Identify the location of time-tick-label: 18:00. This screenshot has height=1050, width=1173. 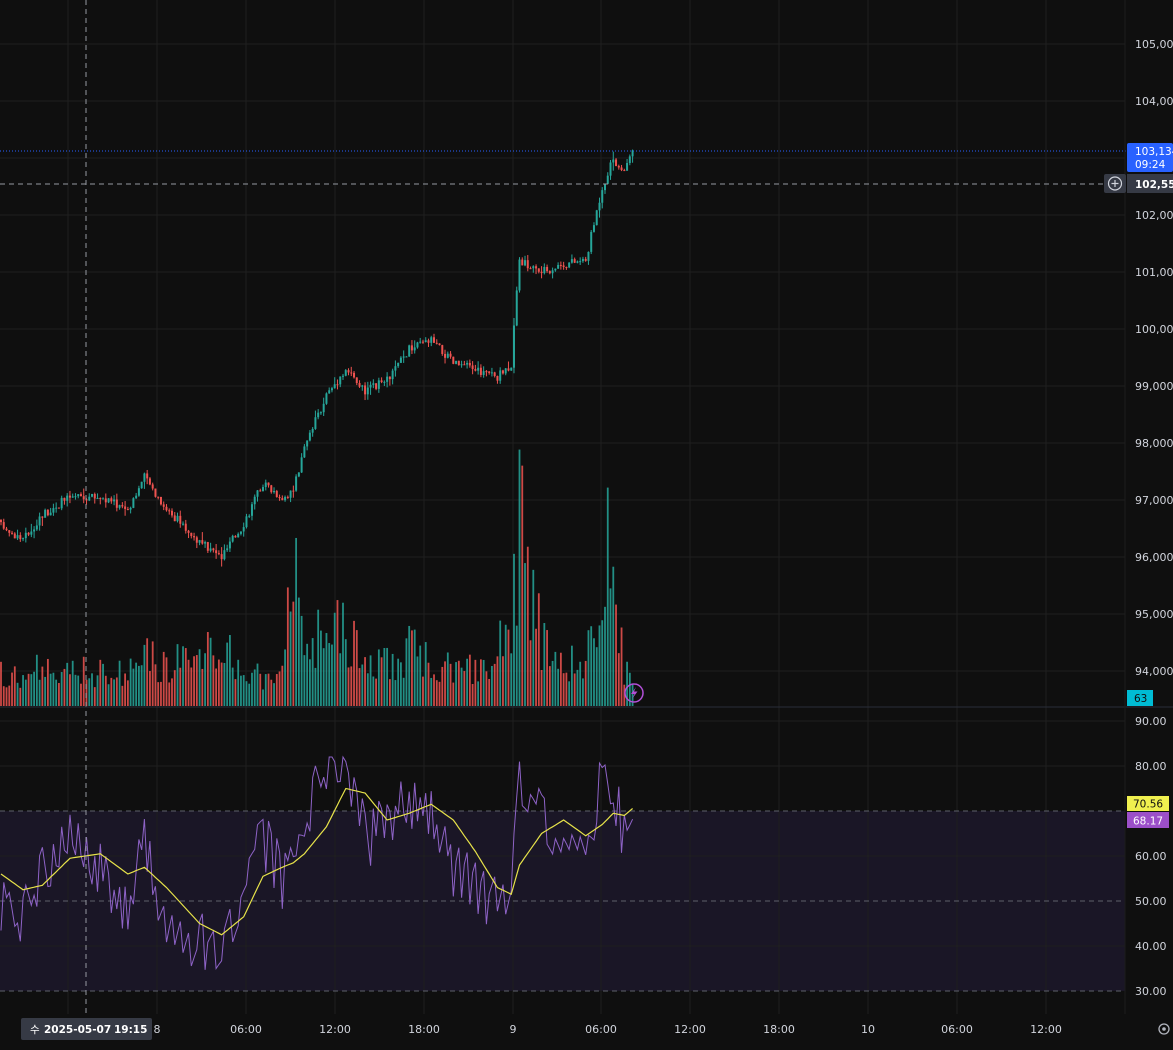
(424, 1029).